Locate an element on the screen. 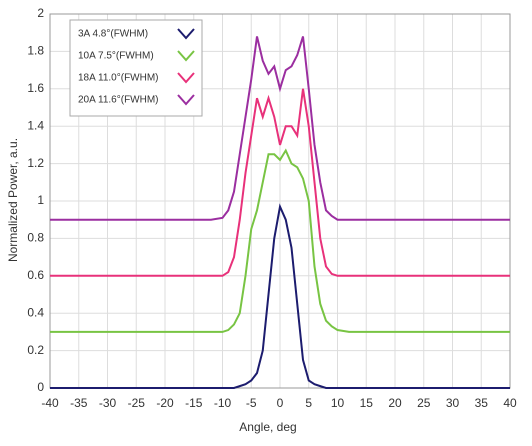 Image resolution: width=532 pixels, height=446 pixels. legend-label: 18A 11.0°(FWHM) is located at coordinates (118, 78).